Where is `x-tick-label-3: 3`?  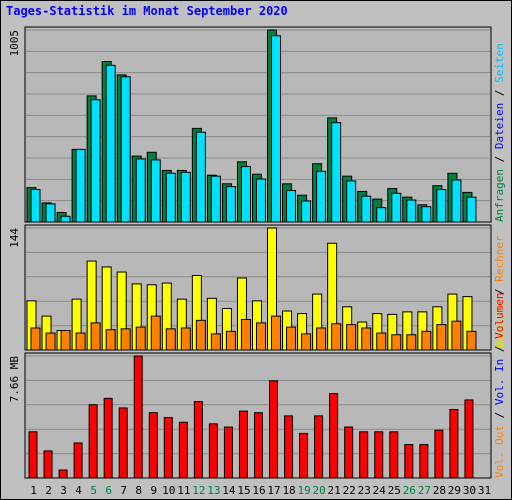 x-tick-label-3: 3 is located at coordinates (63, 490).